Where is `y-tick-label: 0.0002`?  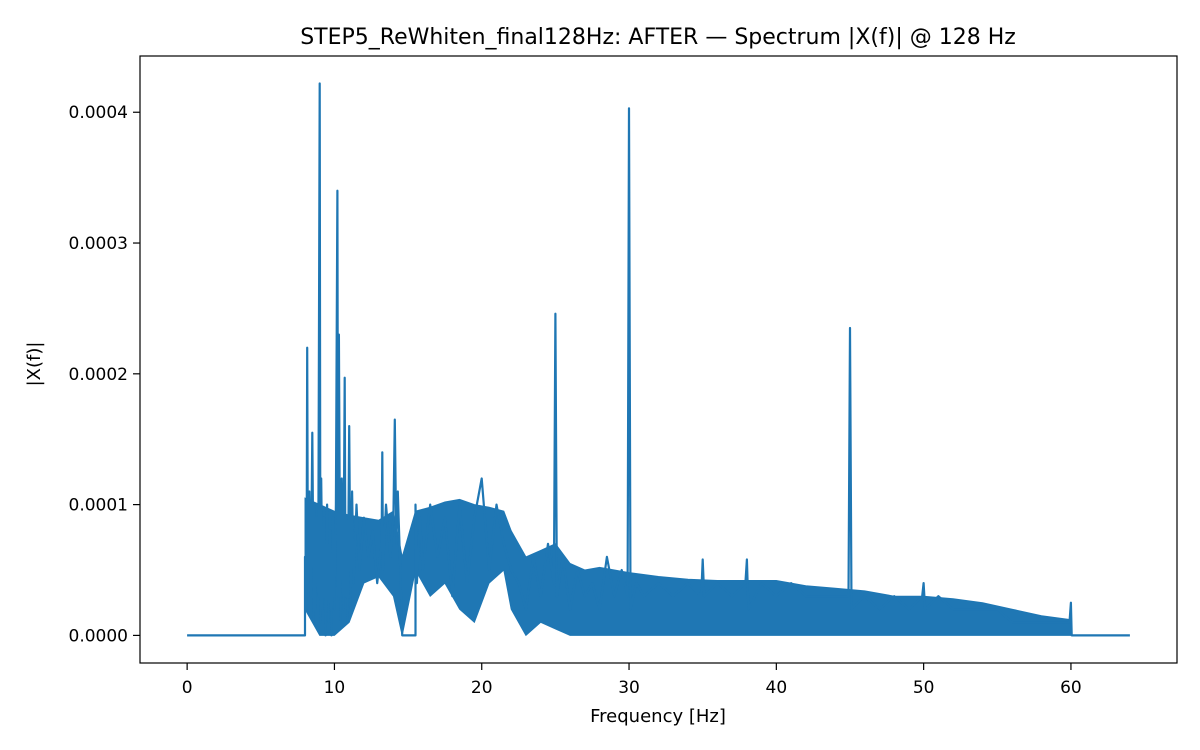 y-tick-label: 0.0002 is located at coordinates (98, 375).